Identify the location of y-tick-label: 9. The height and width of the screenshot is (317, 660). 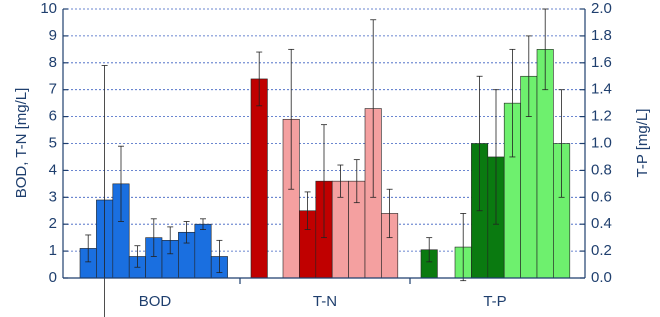
(53, 35).